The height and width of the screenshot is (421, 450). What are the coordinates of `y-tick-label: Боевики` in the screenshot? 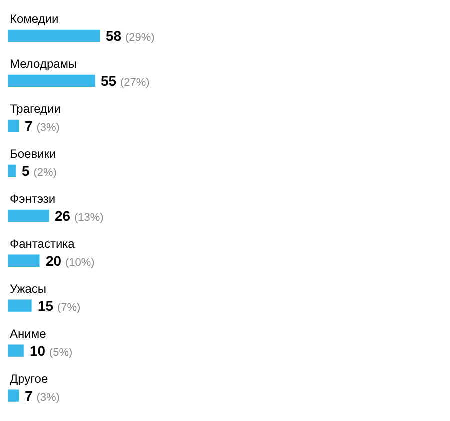 It's located at (33, 154).